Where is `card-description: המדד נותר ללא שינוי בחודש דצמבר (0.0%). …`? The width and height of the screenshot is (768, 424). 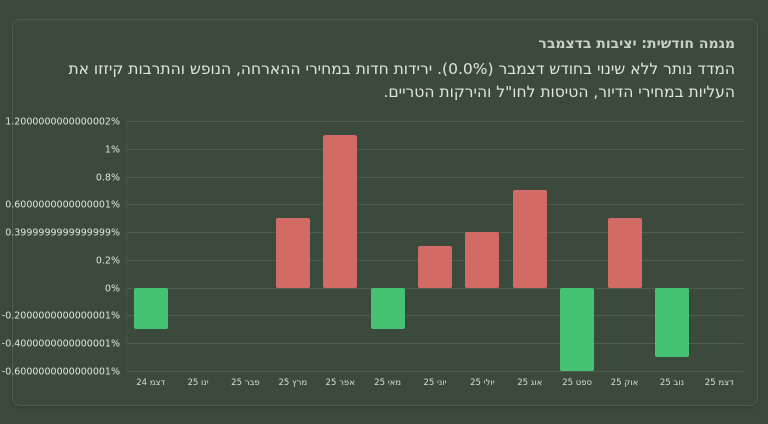 card-description: המדד נותר ללא שינוי בחודש דצמבר (0.0%). … is located at coordinates (401, 80).